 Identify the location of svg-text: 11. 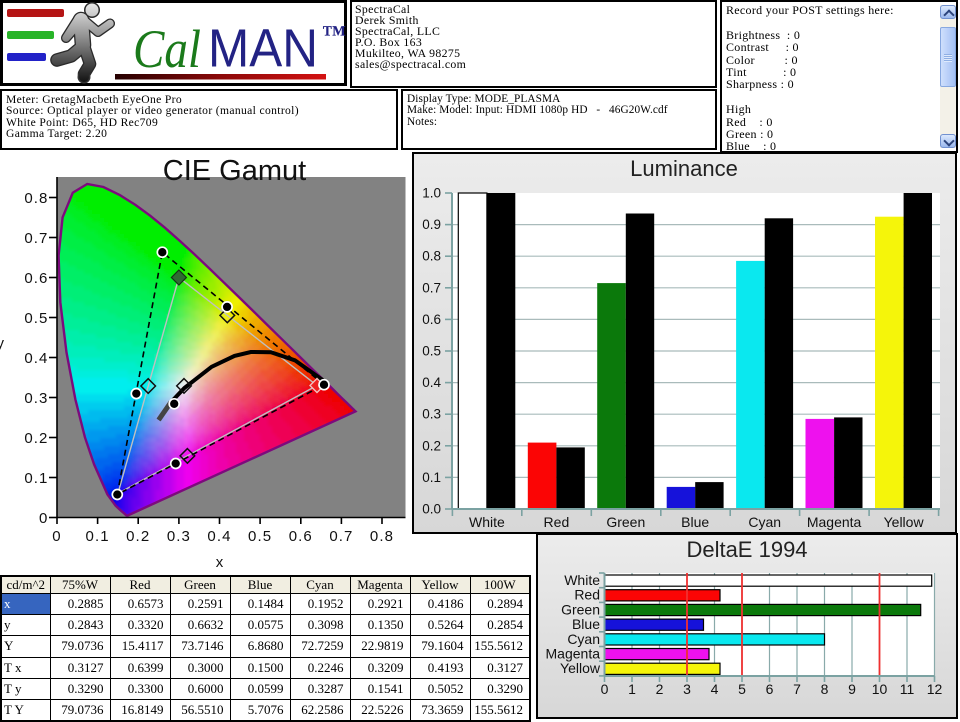
(907, 689).